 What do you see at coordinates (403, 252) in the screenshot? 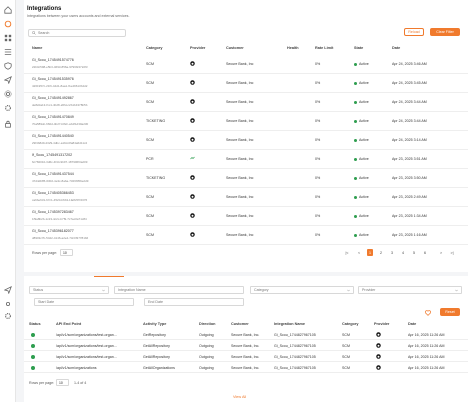
I see `page-button: 4` at bounding box center [403, 252].